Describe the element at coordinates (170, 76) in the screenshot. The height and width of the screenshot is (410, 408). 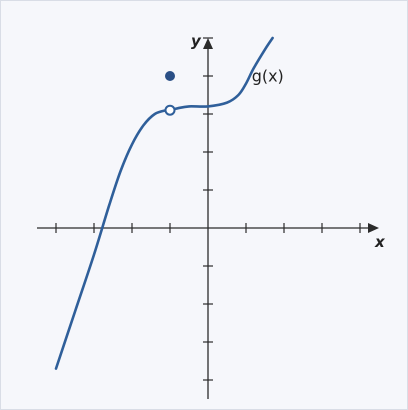
I see `closed-point` at that location.